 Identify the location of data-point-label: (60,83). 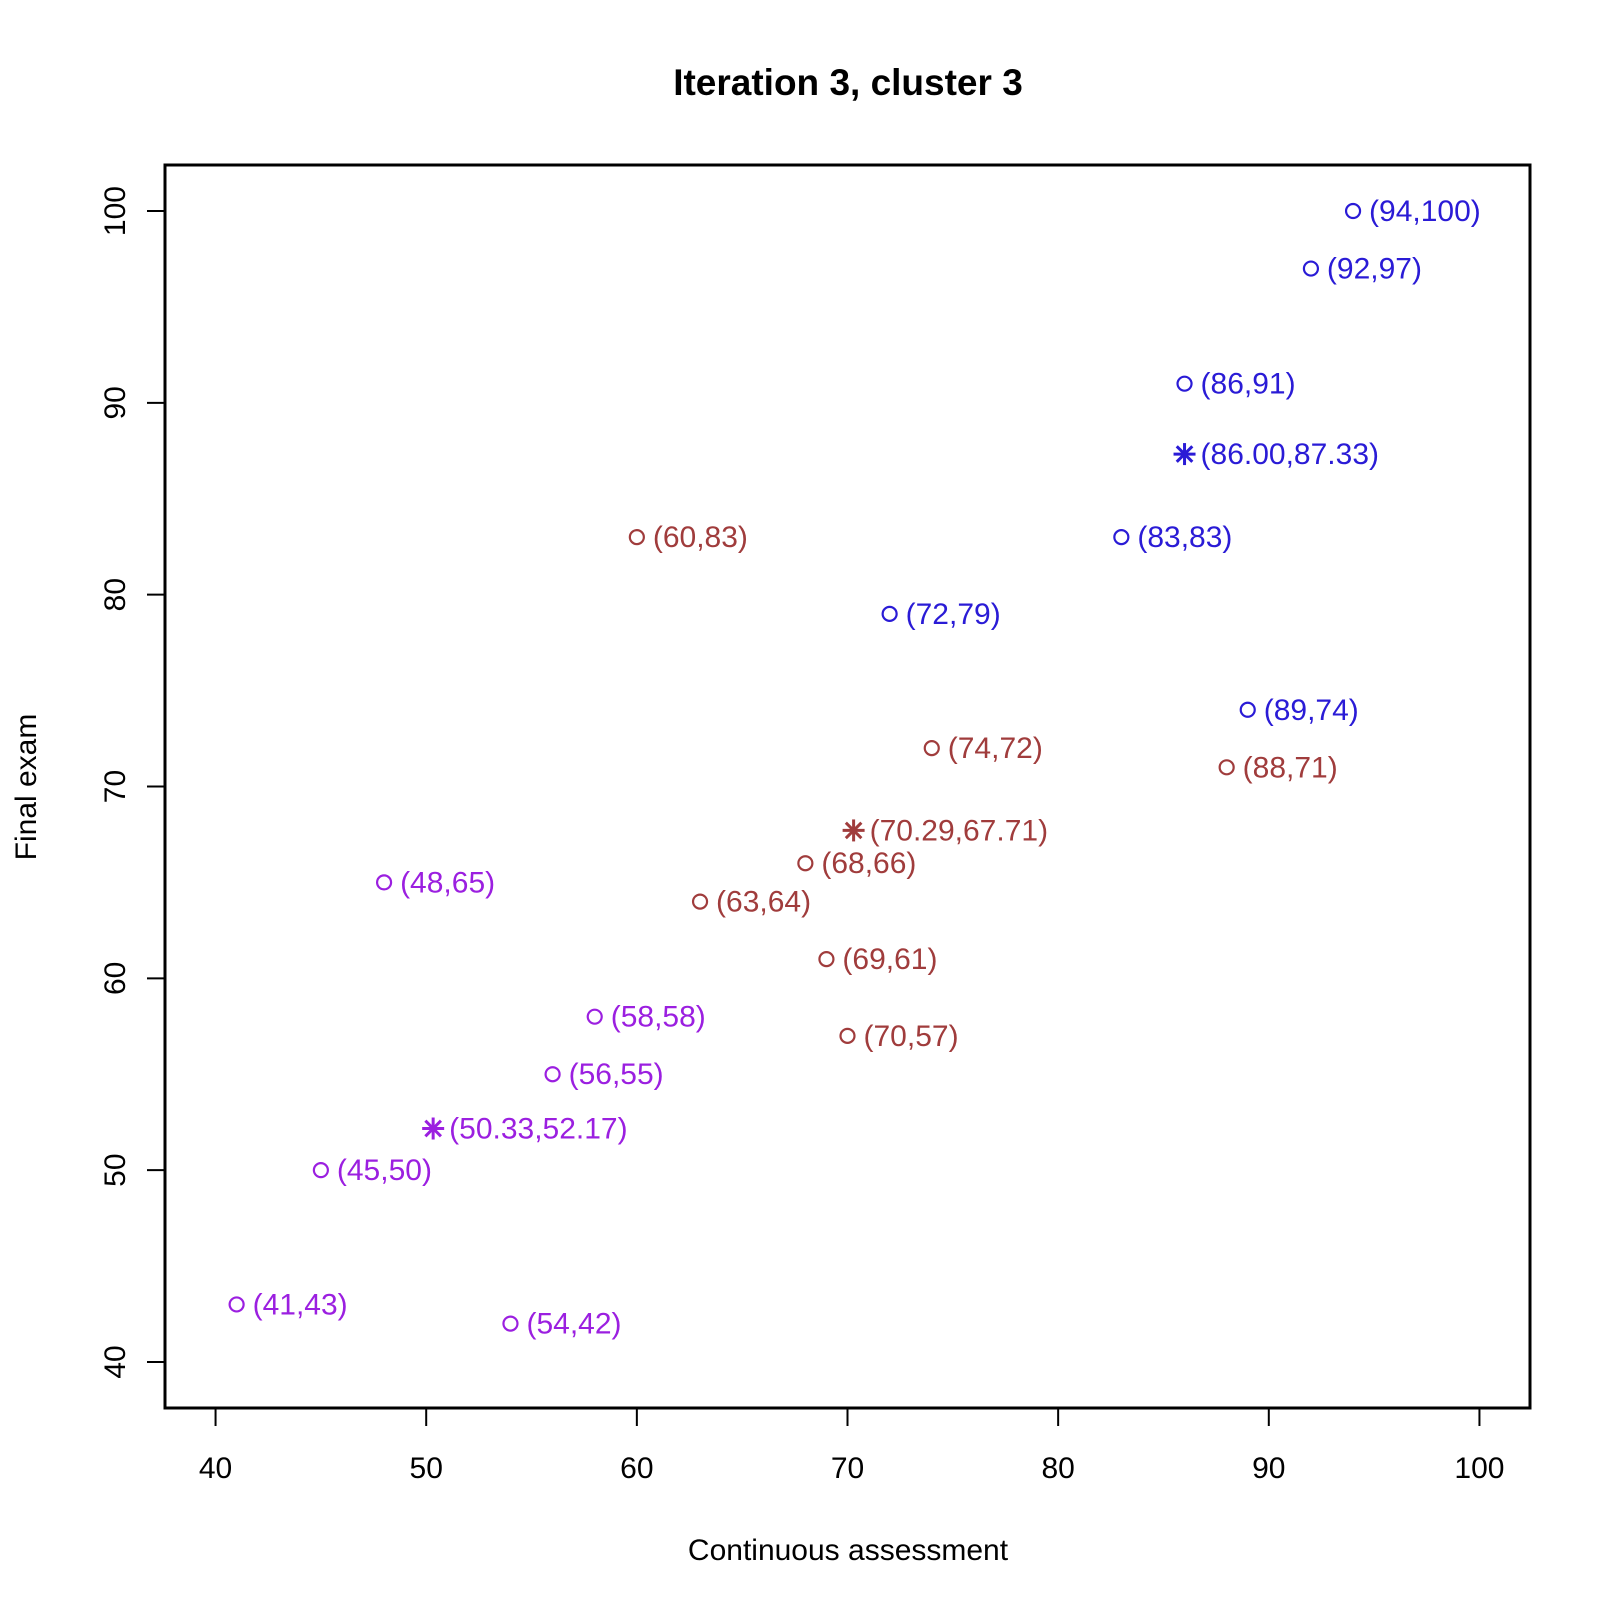
(700, 537).